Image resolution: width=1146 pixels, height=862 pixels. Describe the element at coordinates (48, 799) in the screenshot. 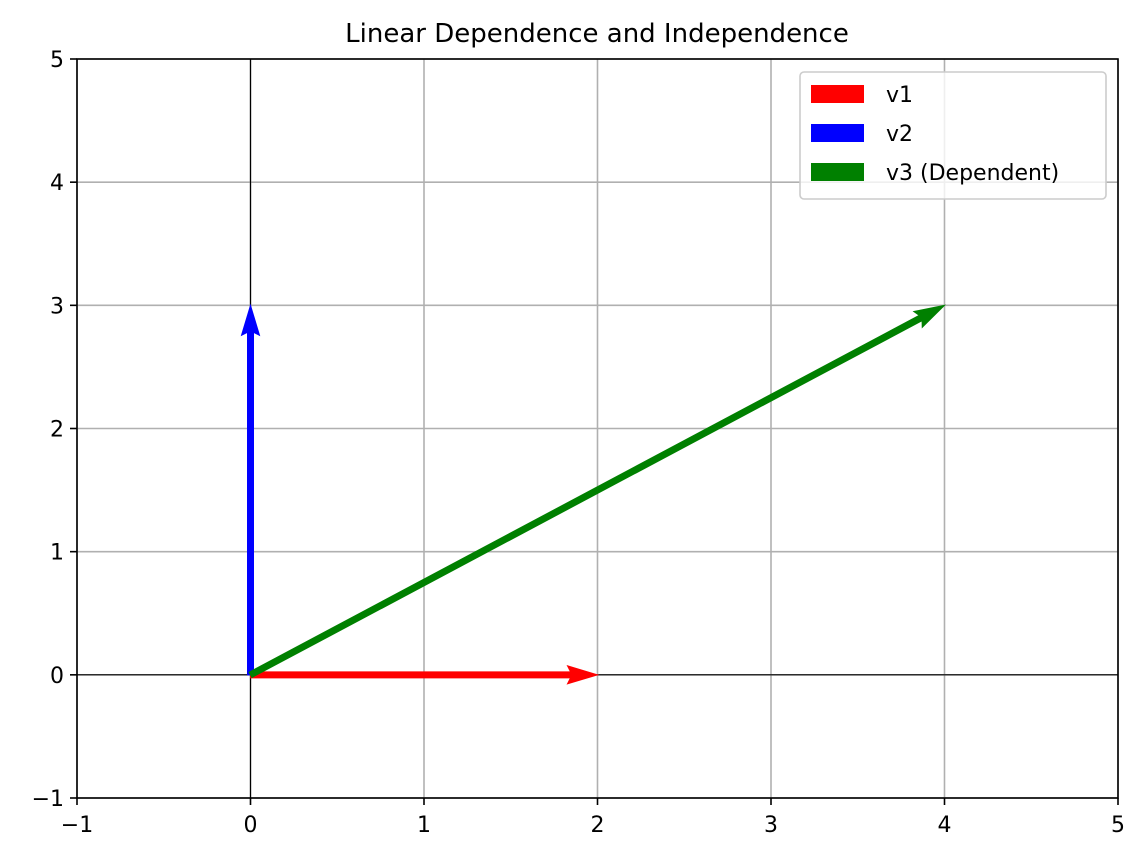

I see `y-tick-label: −1` at that location.